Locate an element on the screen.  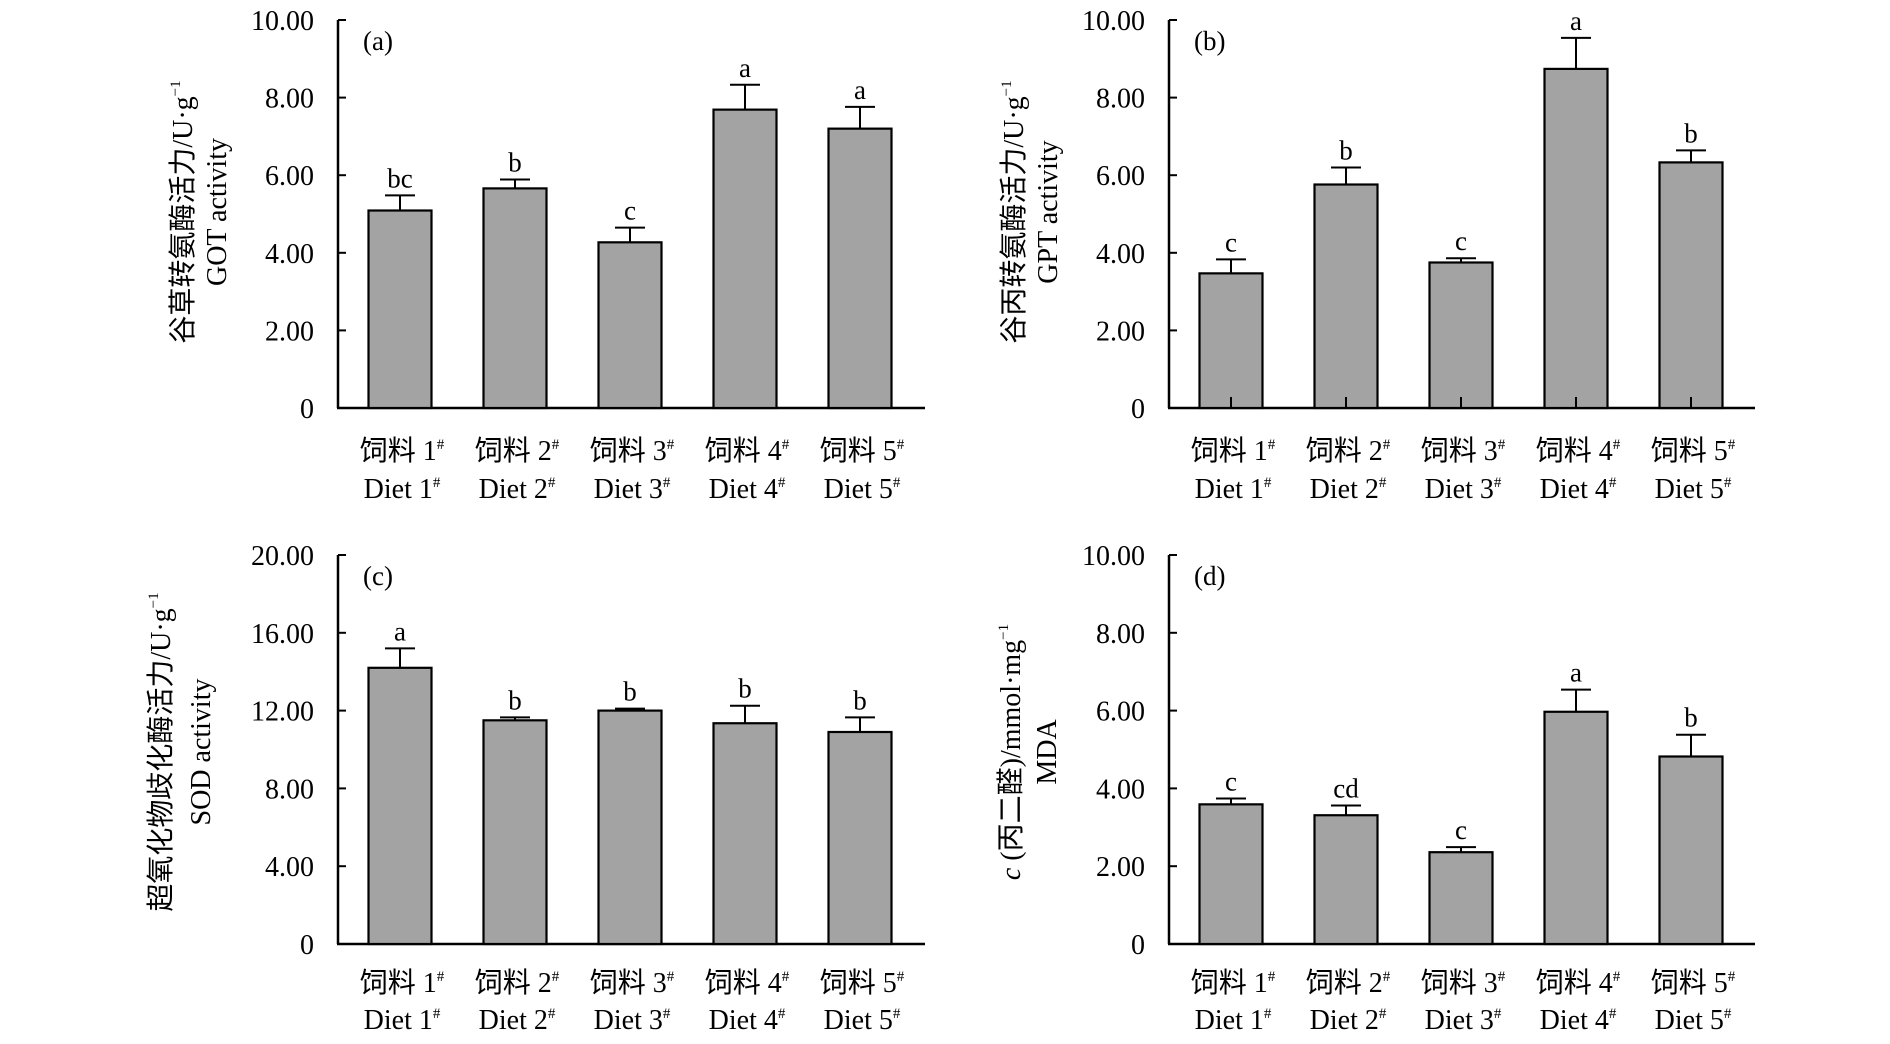
panel-label: (c) is located at coordinates (378, 576).